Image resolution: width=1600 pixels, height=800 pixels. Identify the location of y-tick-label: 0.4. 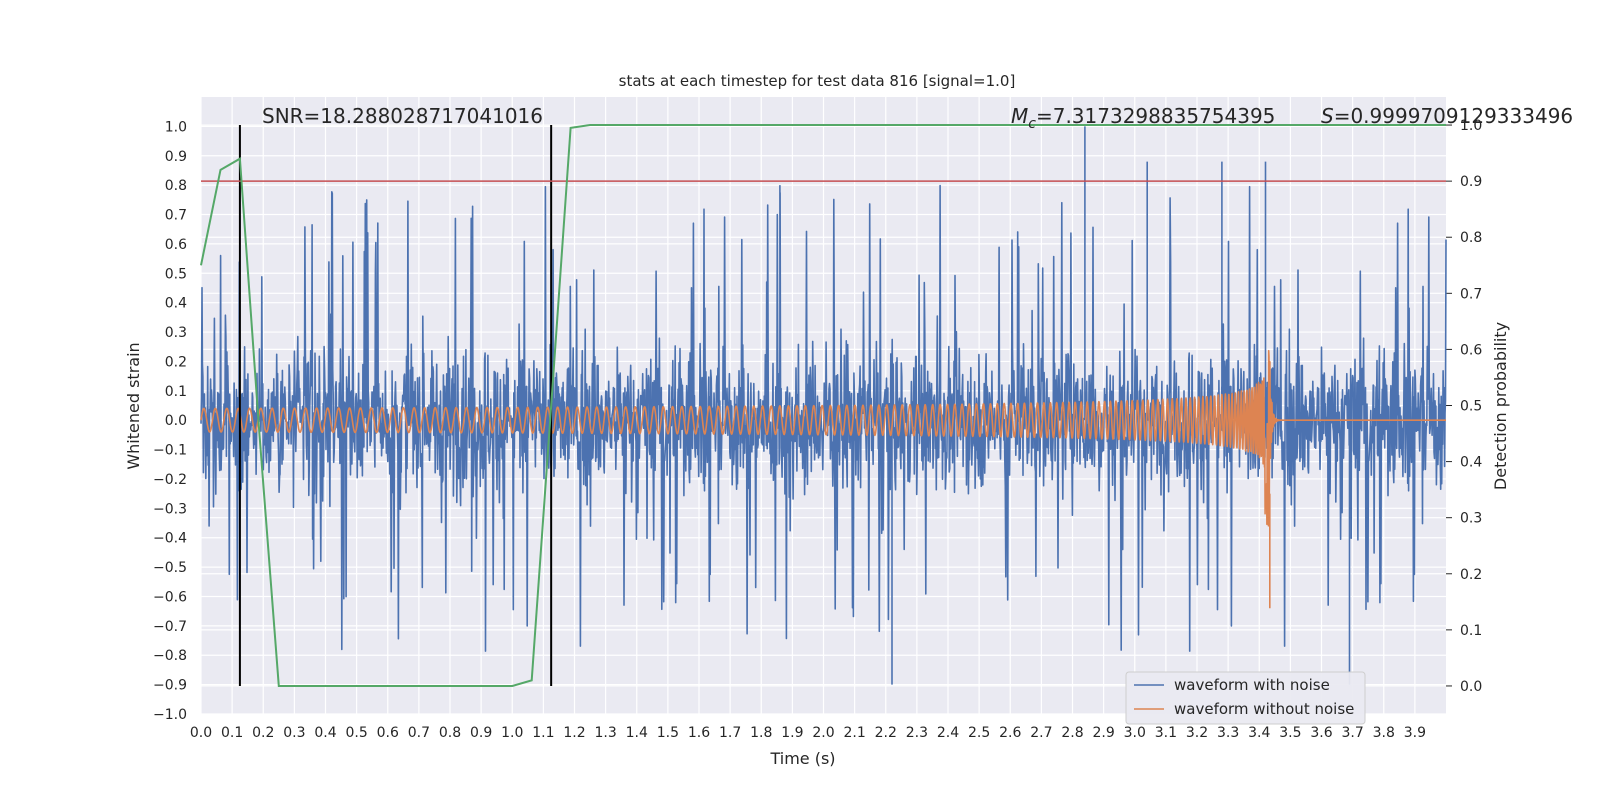
(176, 304).